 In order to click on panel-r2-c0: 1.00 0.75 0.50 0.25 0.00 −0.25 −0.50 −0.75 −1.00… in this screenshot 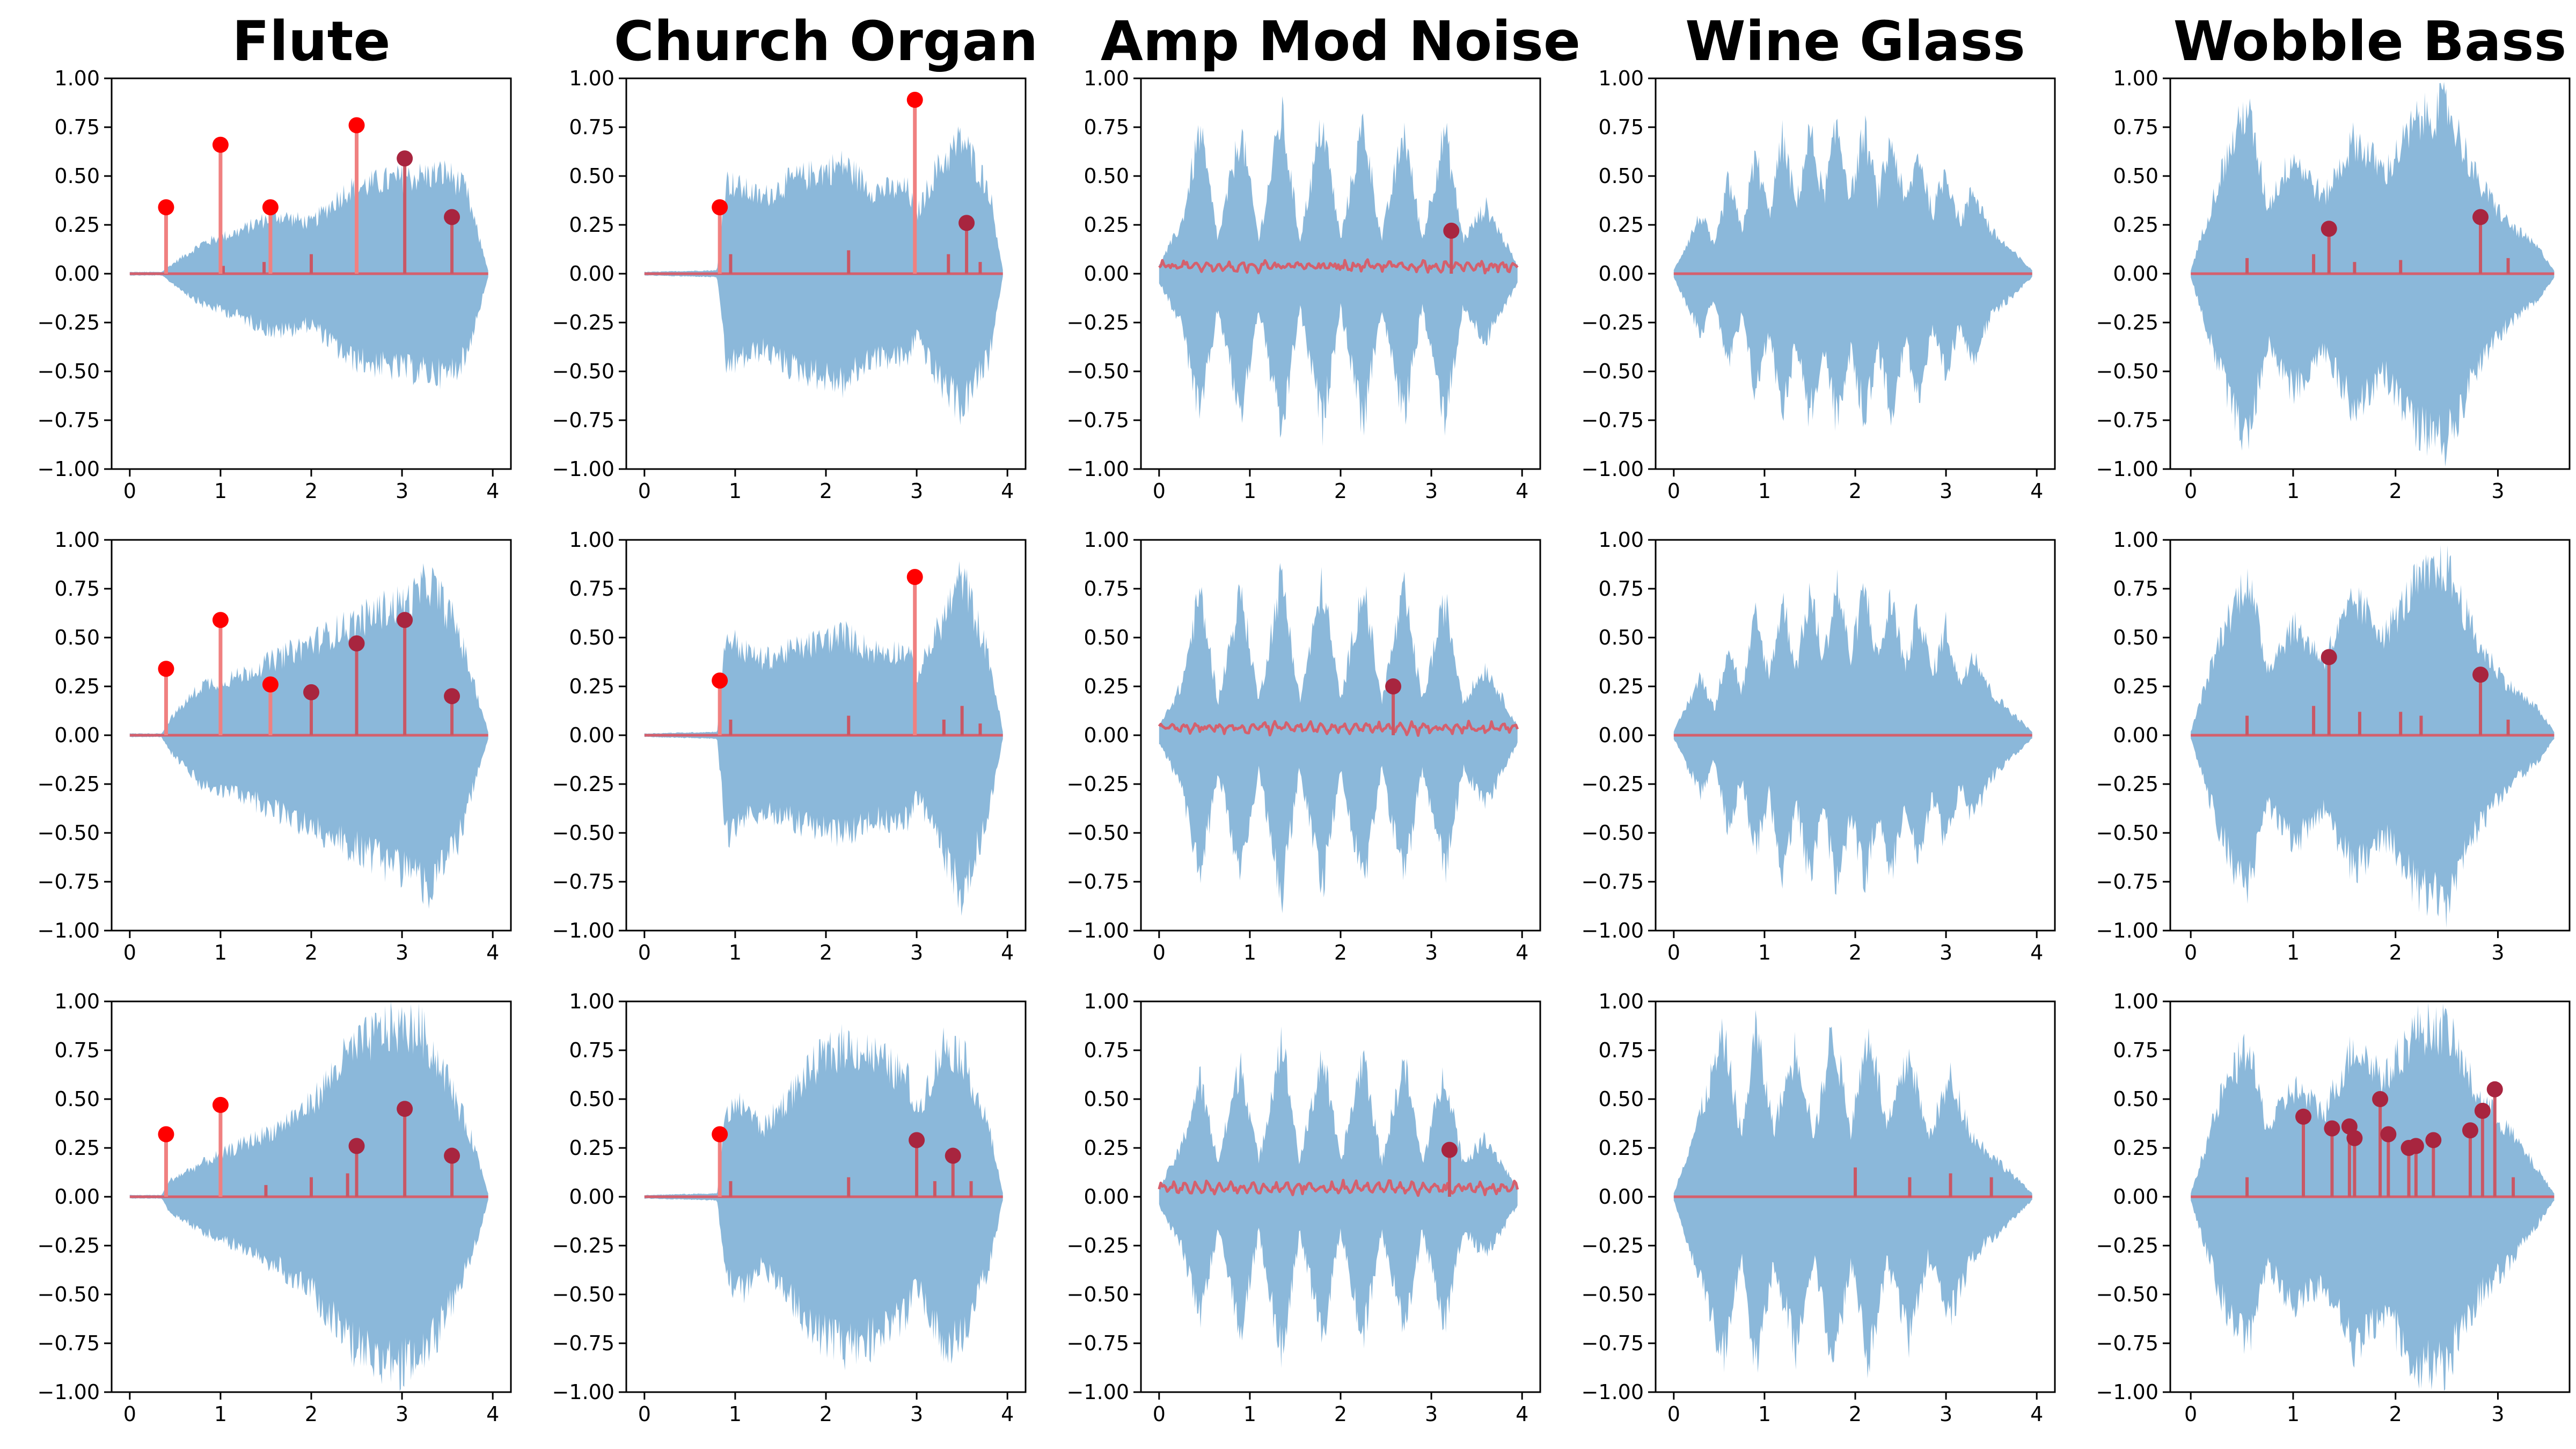, I will do `click(275, 1208)`.